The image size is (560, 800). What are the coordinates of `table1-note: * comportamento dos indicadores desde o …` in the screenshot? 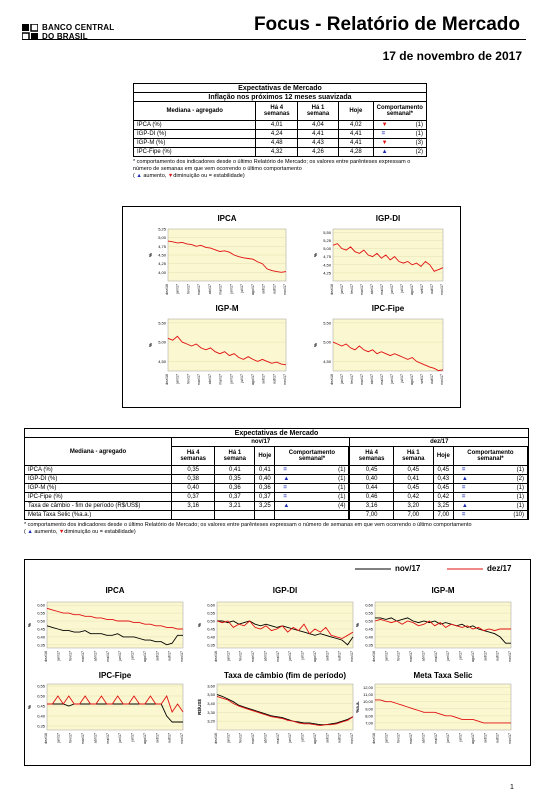 It's located at (272, 165).